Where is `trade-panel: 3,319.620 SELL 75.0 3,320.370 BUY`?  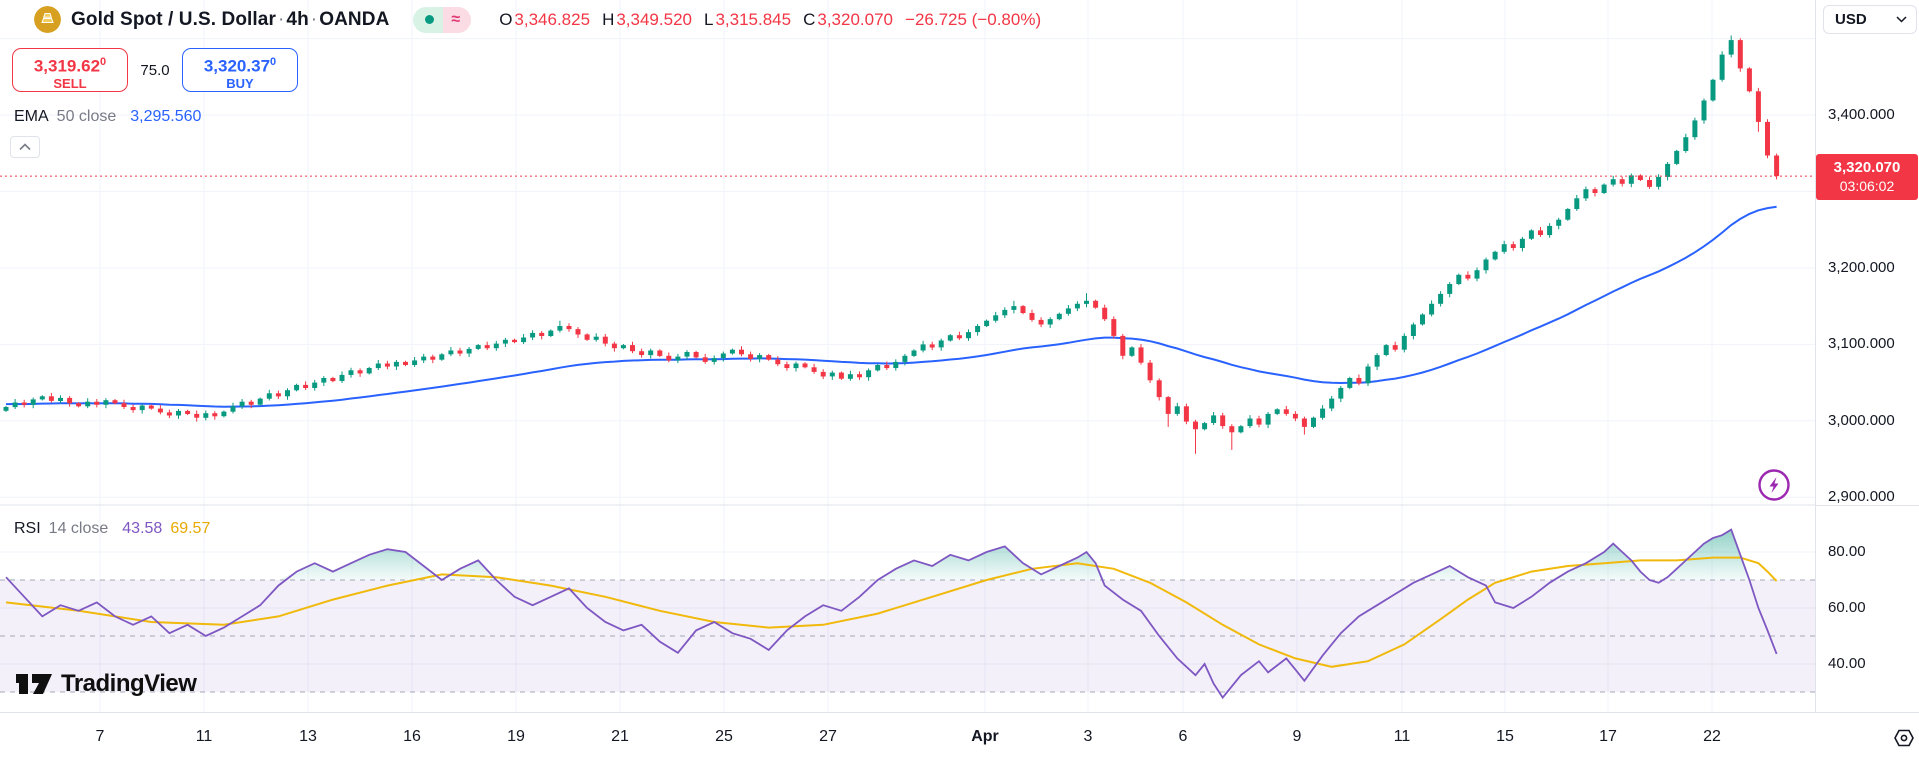 trade-panel: 3,319.620 SELL 75.0 3,320.370 BUY is located at coordinates (155, 70).